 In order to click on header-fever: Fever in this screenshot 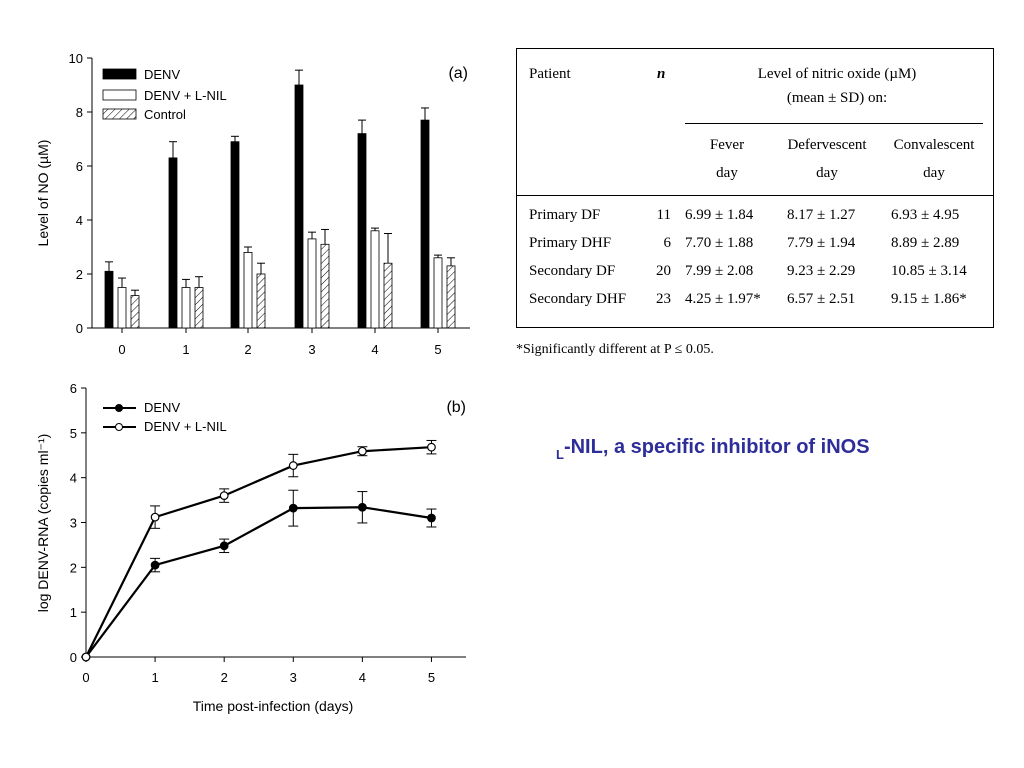, I will do `click(727, 145)`.